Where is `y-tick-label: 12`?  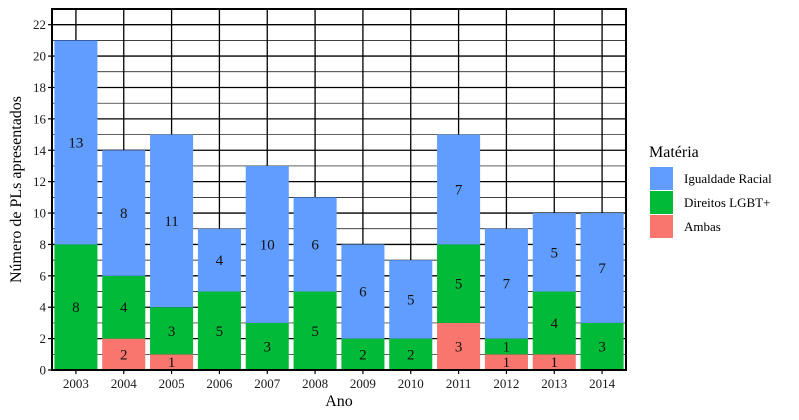
y-tick-label: 12 is located at coordinates (39, 181).